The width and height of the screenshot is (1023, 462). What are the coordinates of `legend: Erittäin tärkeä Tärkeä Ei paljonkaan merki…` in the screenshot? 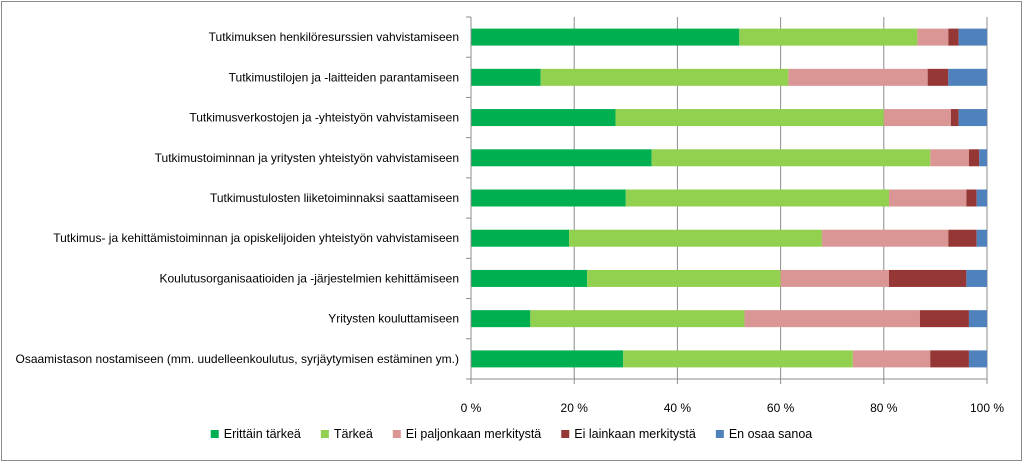 It's located at (511, 434).